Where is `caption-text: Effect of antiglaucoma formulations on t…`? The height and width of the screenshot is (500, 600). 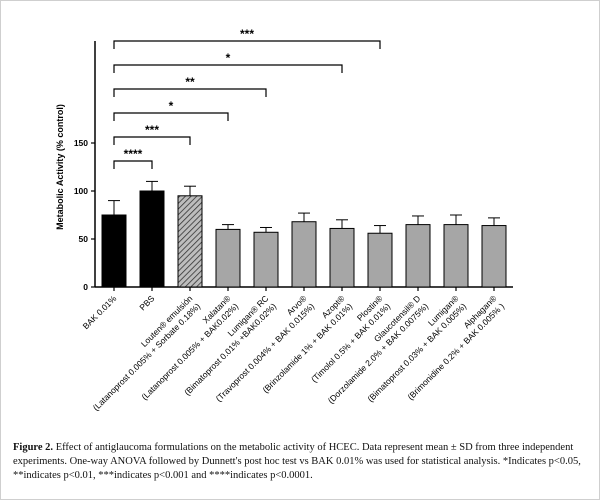 caption-text: Effect of antiglaucoma formulations on t… is located at coordinates (297, 461).